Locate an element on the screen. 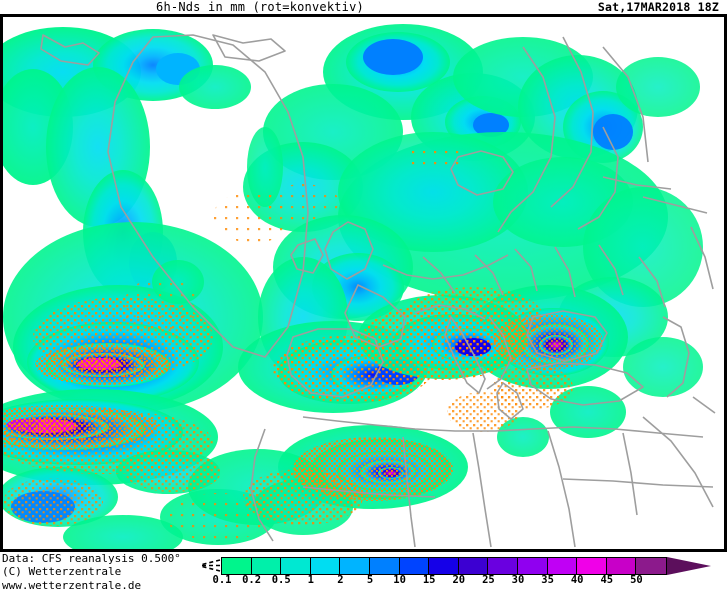 The image size is (727, 593). colorbar-tick: 25 is located at coordinates (488, 580).